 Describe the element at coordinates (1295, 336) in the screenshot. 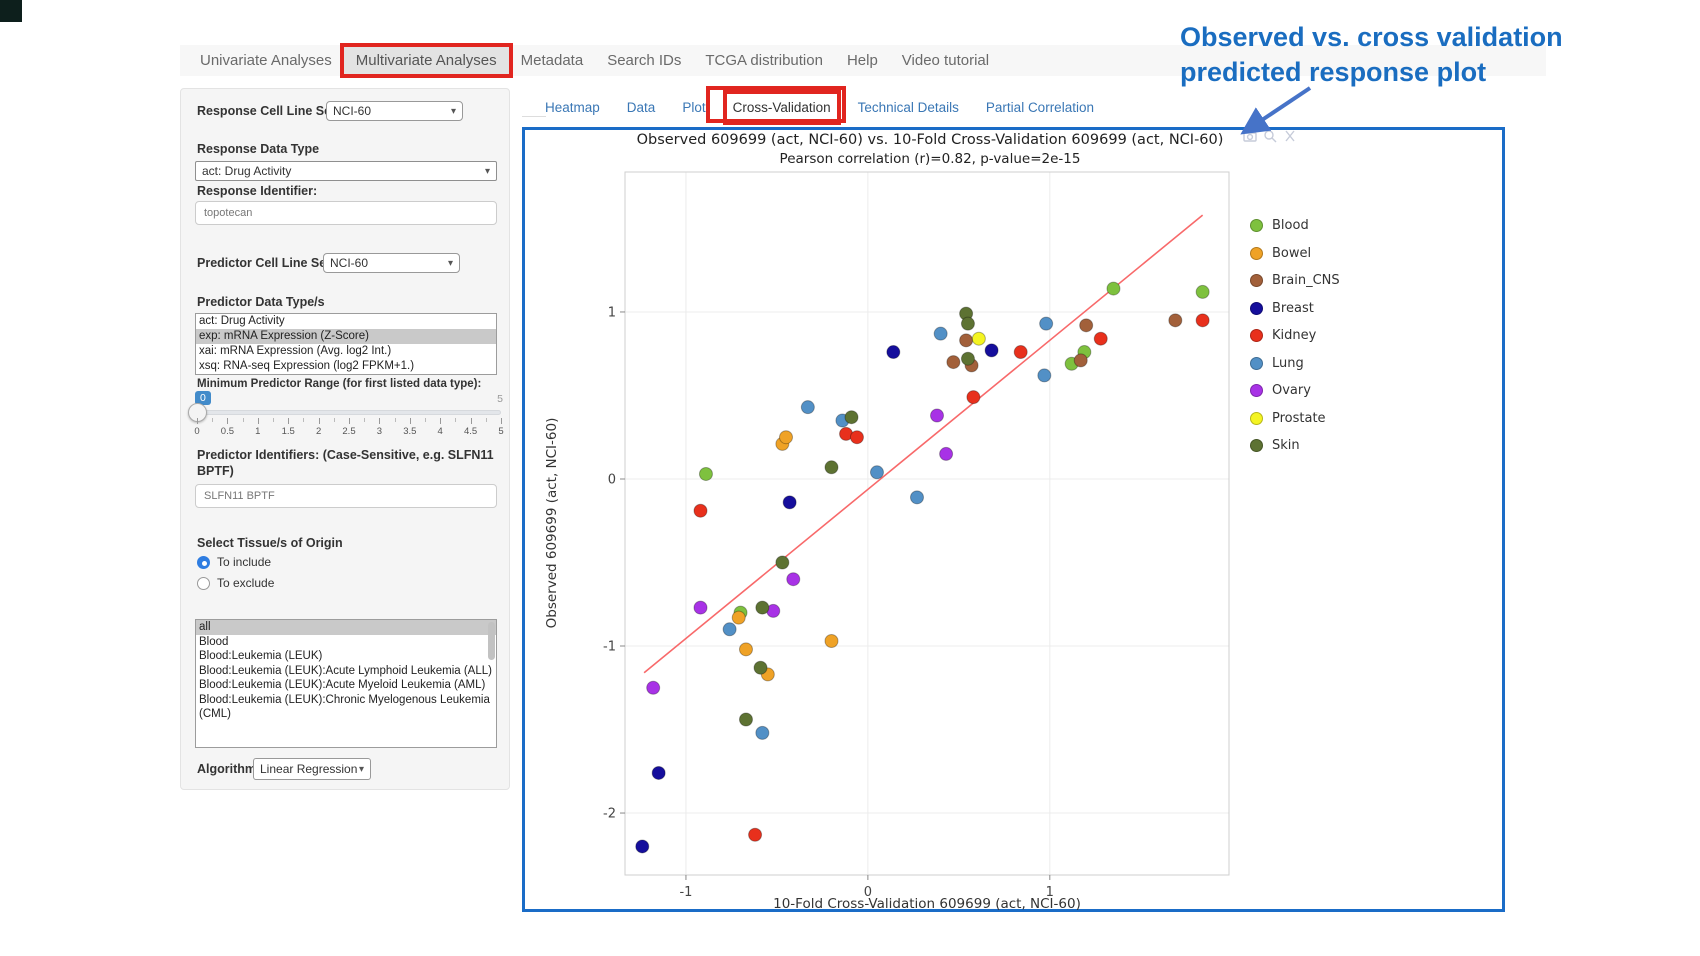

I see `legend-item-kidney: Kidney` at that location.